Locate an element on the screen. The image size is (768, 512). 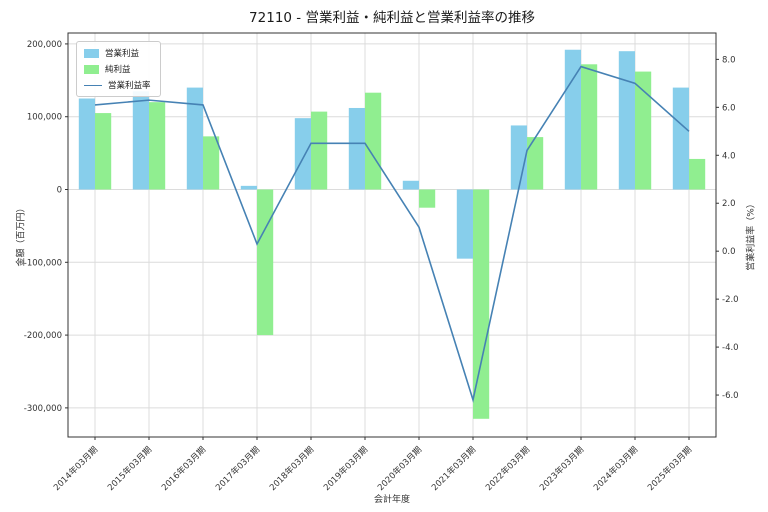
bar-純利益-2022年03月期 is located at coordinates (535, 163).